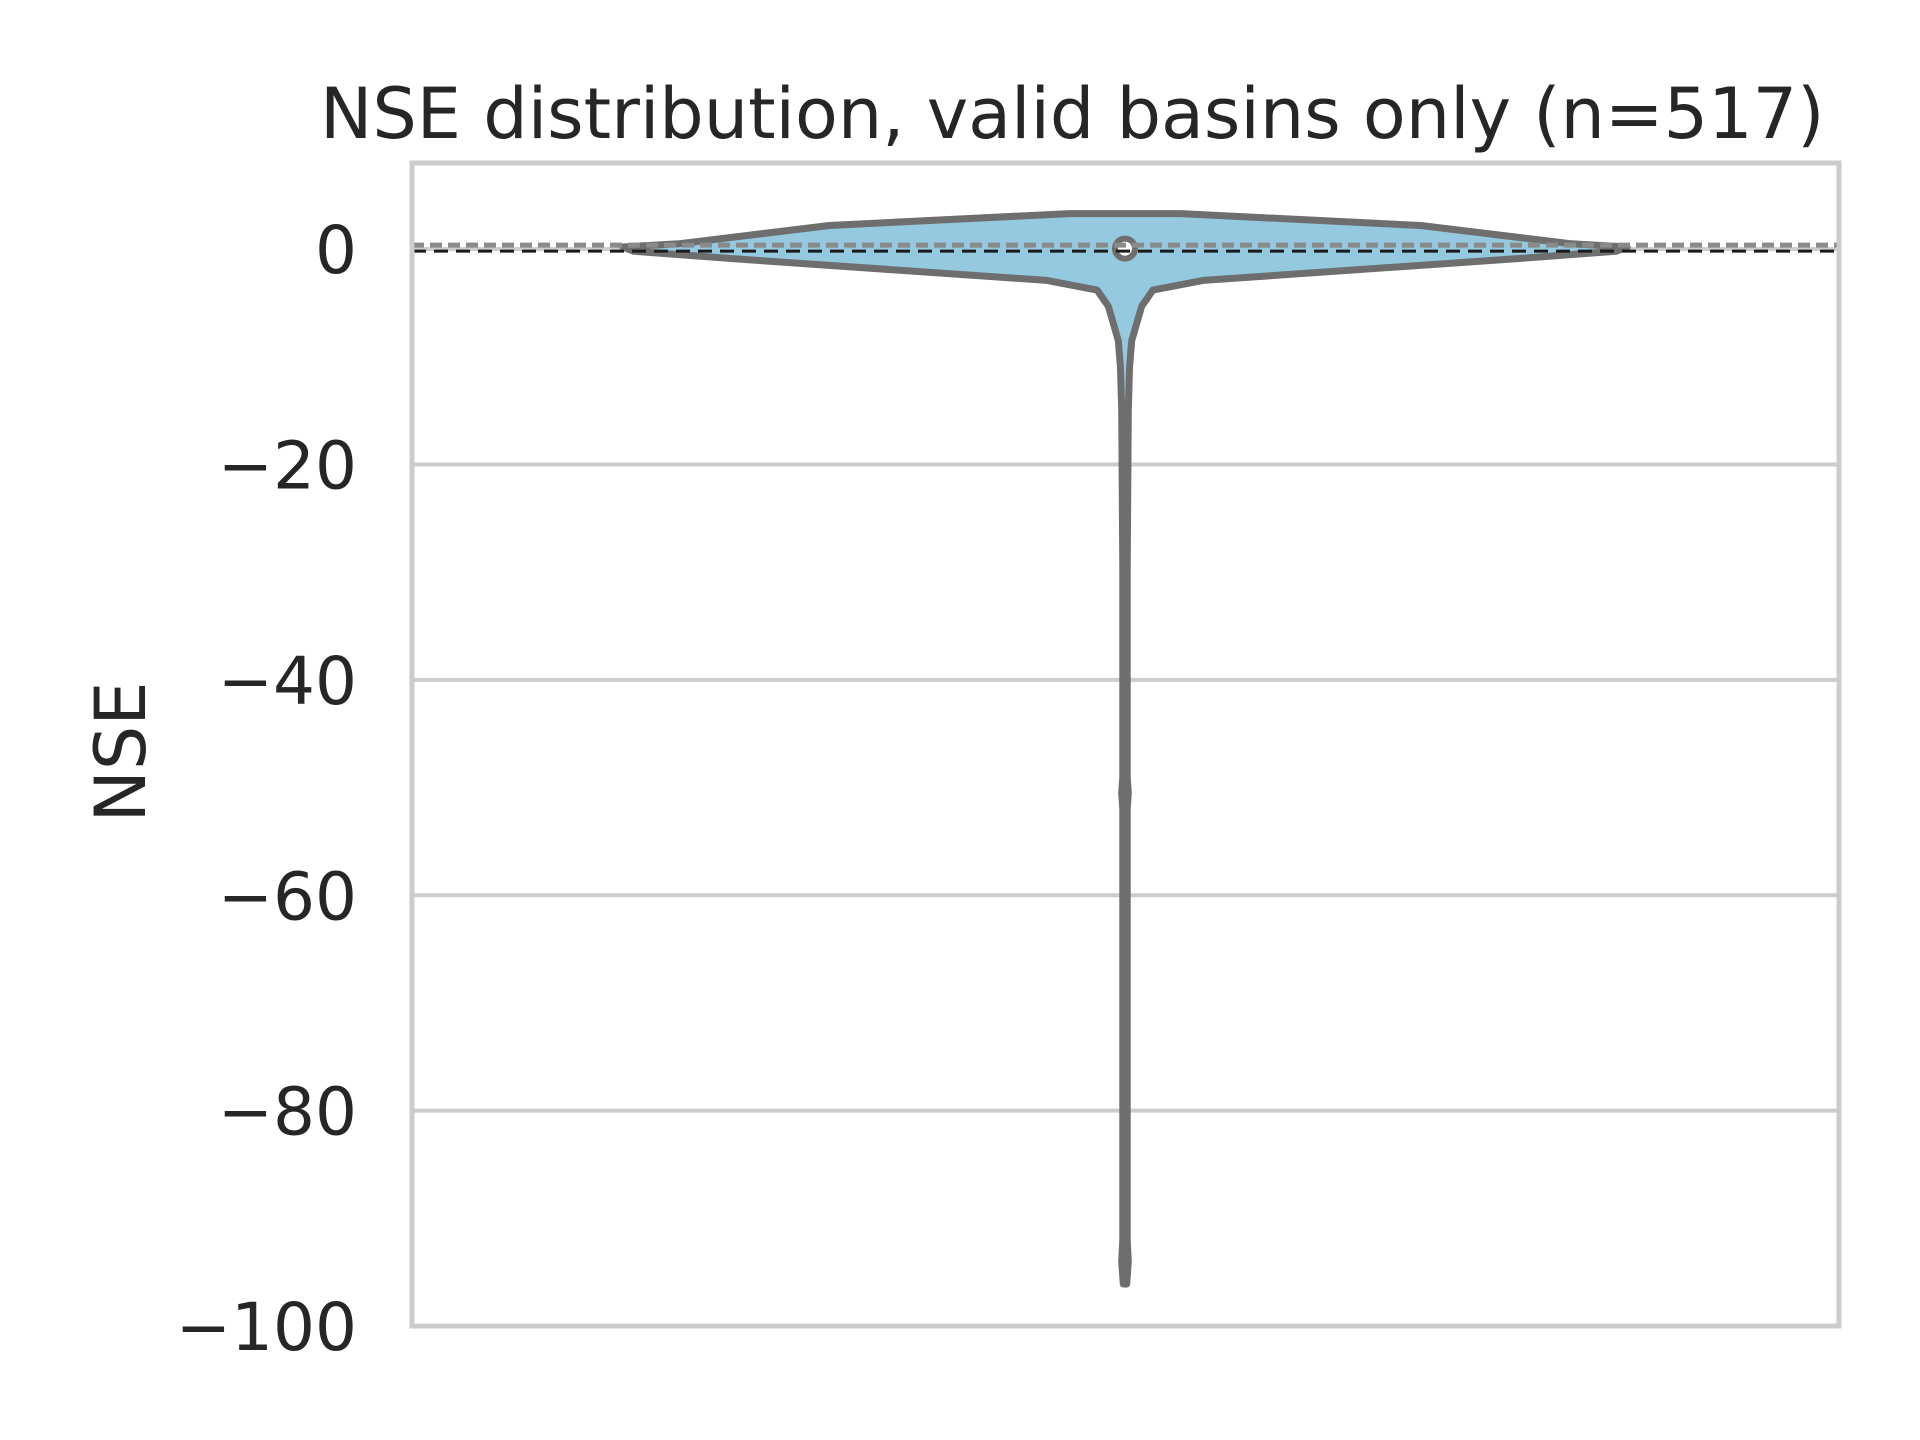 The width and height of the screenshot is (1920, 1440). I want to click on reference-line-group, so click(1125, 247).